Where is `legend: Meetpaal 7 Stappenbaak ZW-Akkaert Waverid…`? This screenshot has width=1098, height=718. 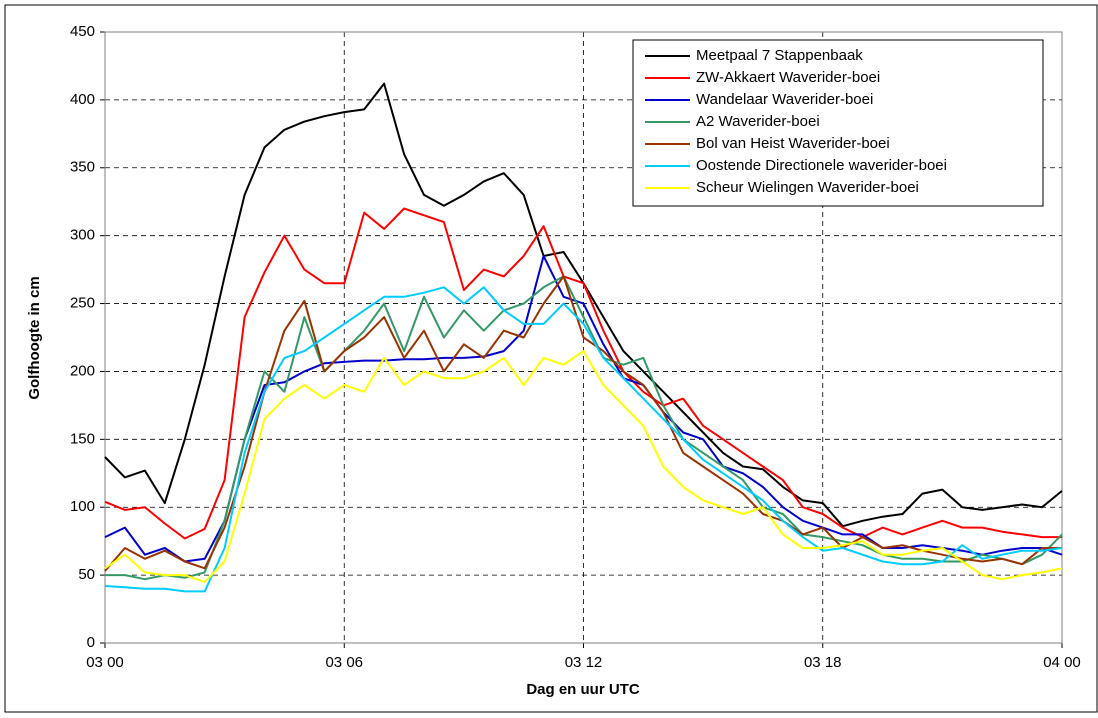
legend: Meetpaal 7 Stappenbaak ZW-Akkaert Waverid… is located at coordinates (838, 123).